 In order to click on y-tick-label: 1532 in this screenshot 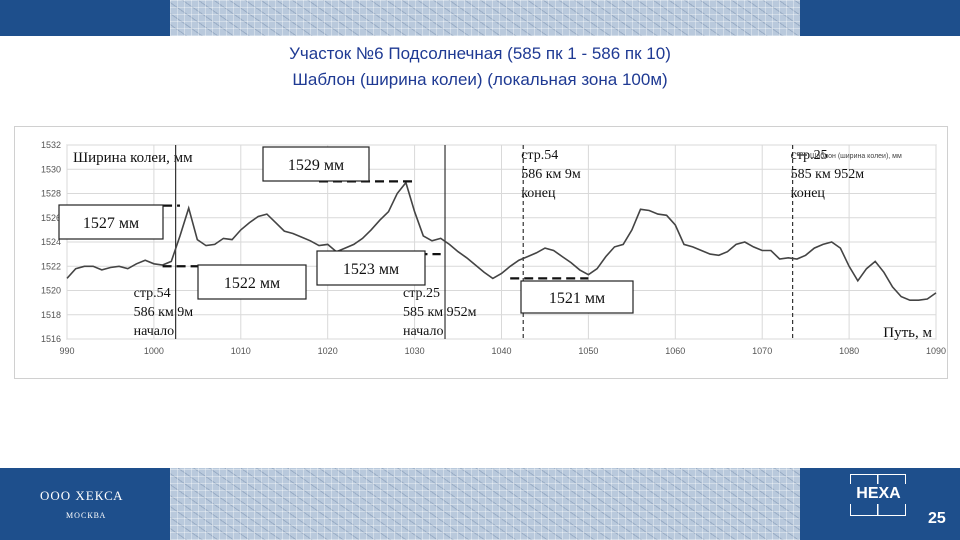, I will do `click(51, 145)`.